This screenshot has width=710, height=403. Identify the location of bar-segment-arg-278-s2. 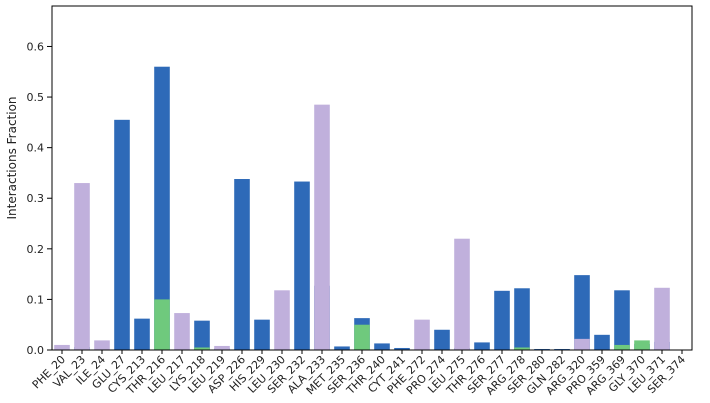
(522, 348).